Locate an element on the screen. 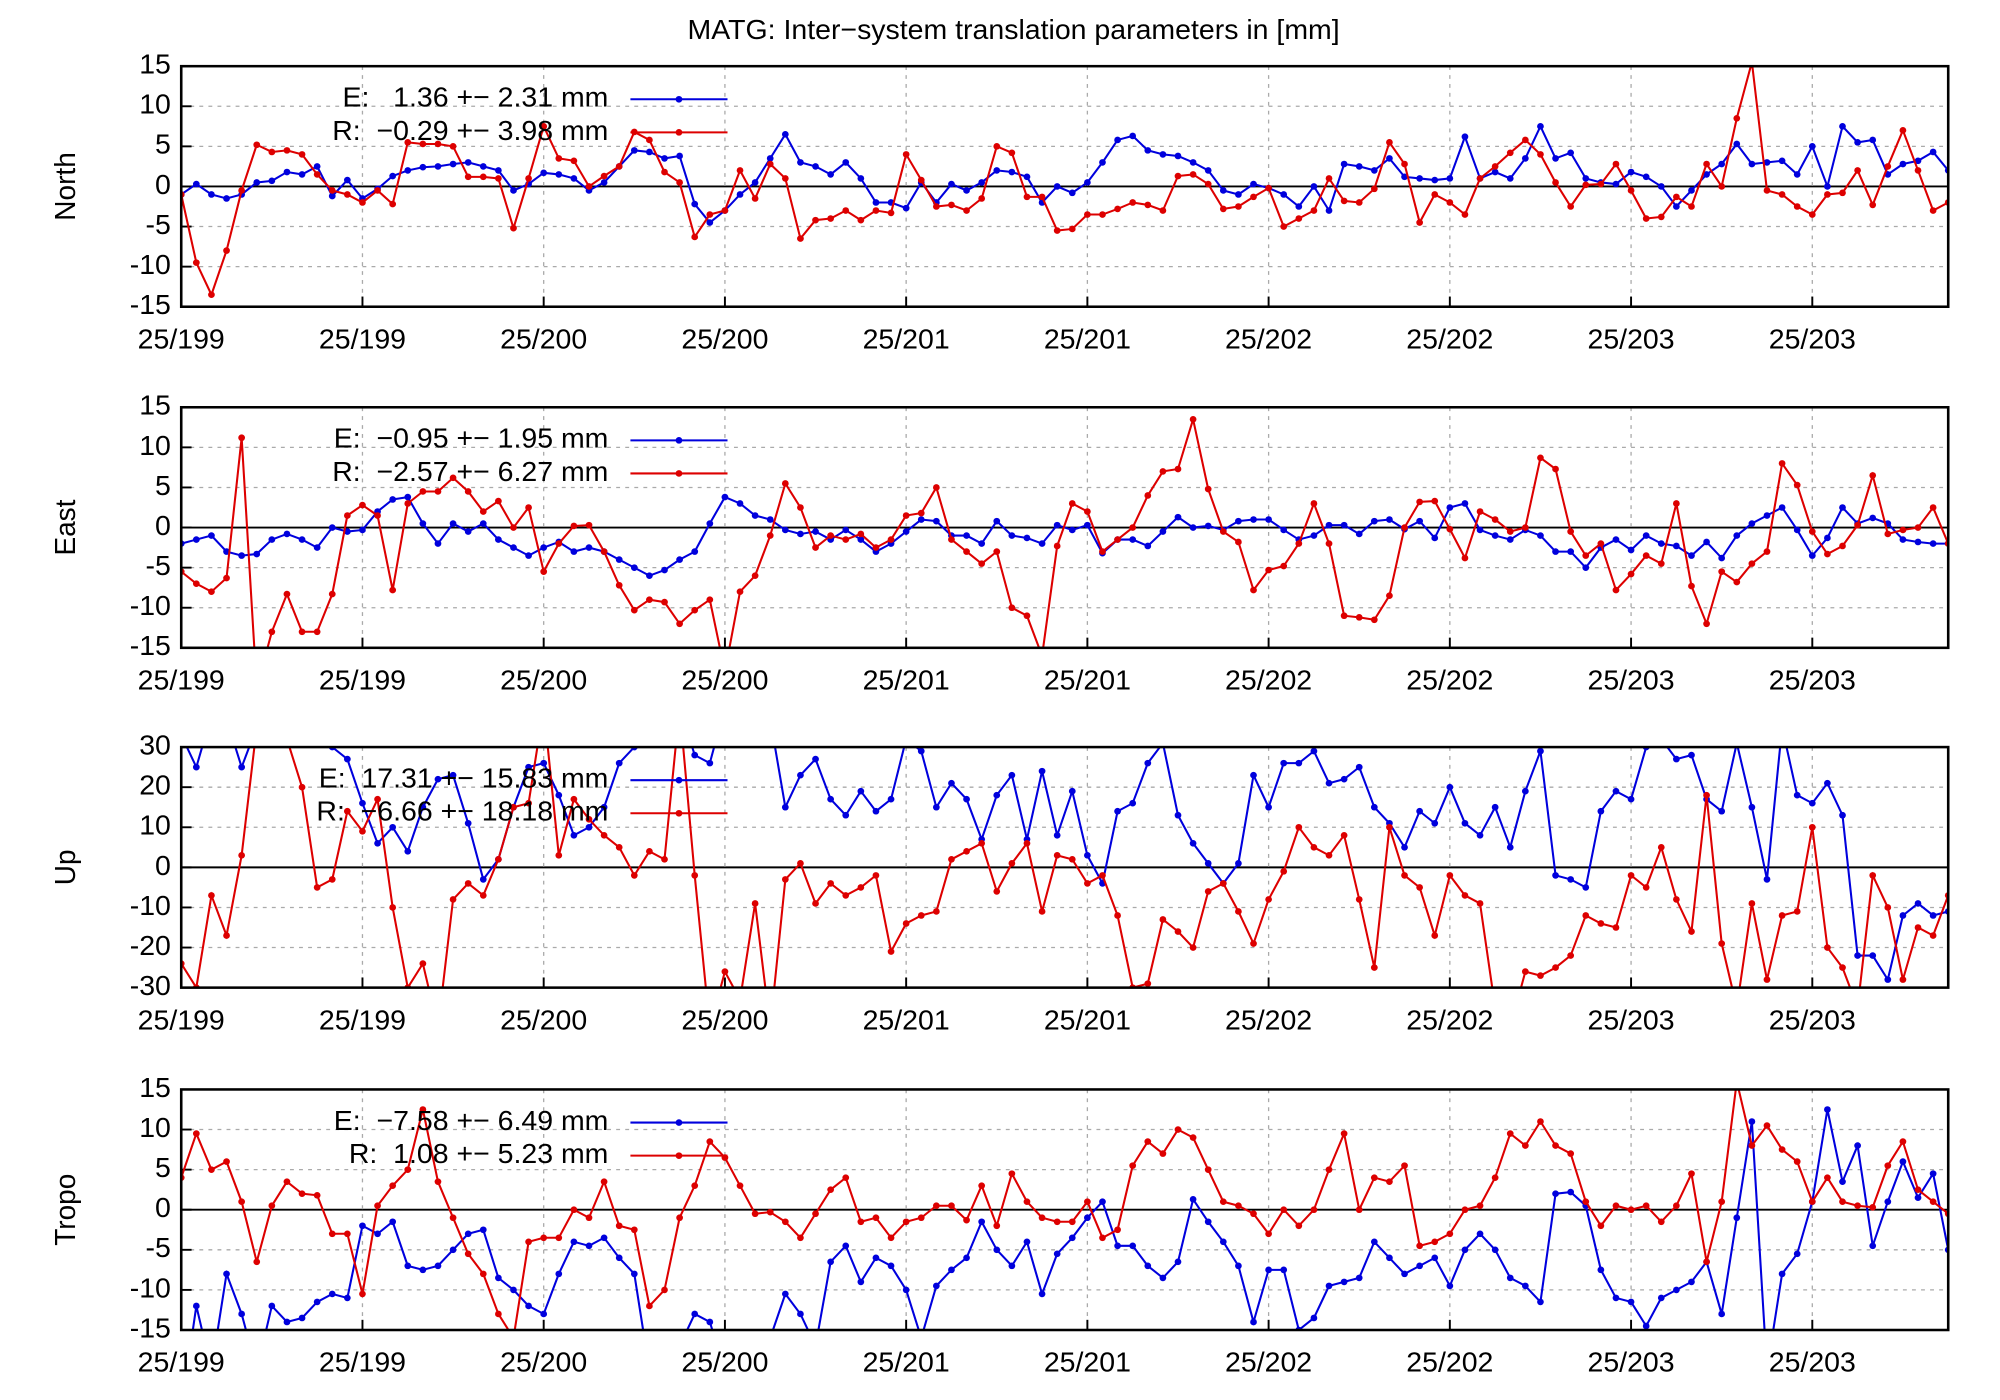 This screenshot has width=2000, height=1400. x-tick-label: 25/201 is located at coordinates (906, 680).